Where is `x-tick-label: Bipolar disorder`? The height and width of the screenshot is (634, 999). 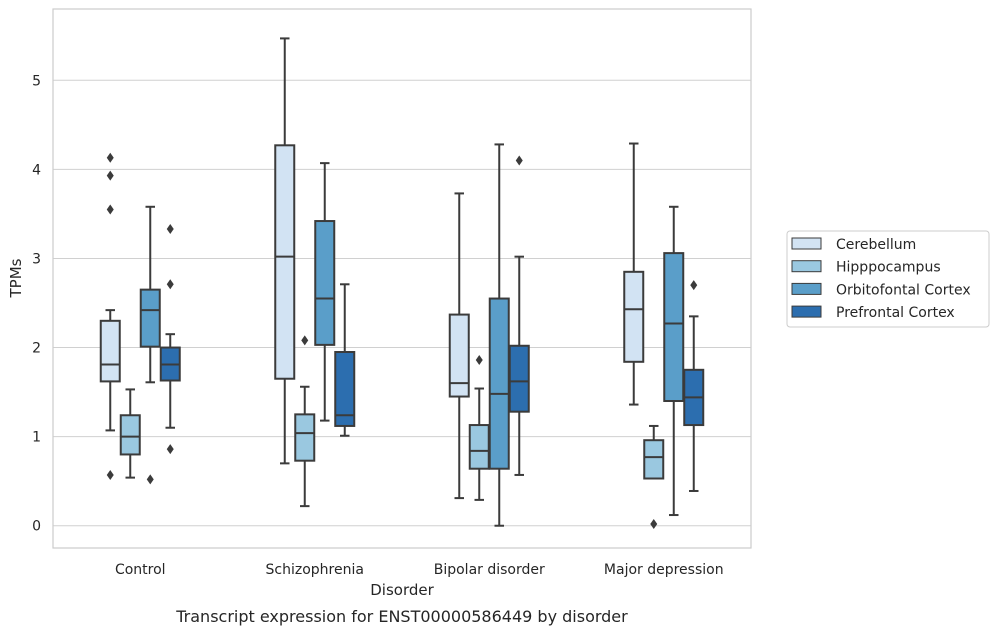 x-tick-label: Bipolar disorder is located at coordinates (489, 570).